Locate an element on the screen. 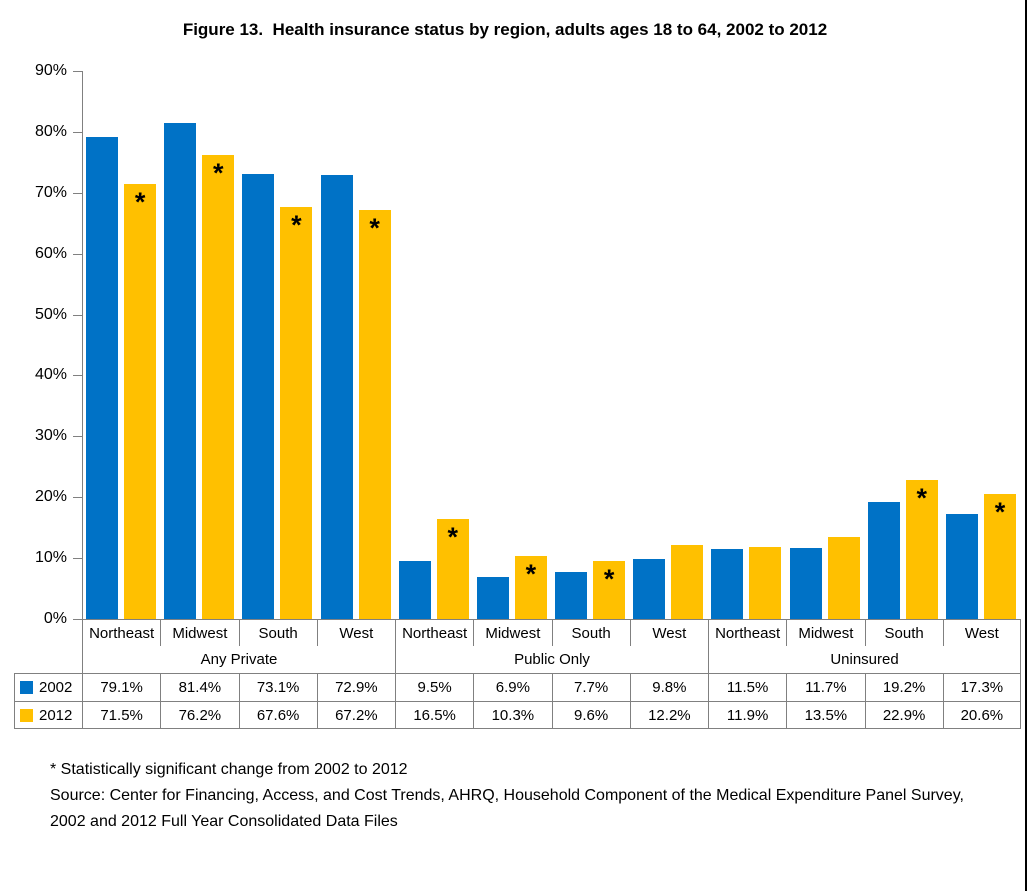 Image resolution: width=1027 pixels, height=891 pixels. legend-label-2012: 2012 is located at coordinates (56, 715).